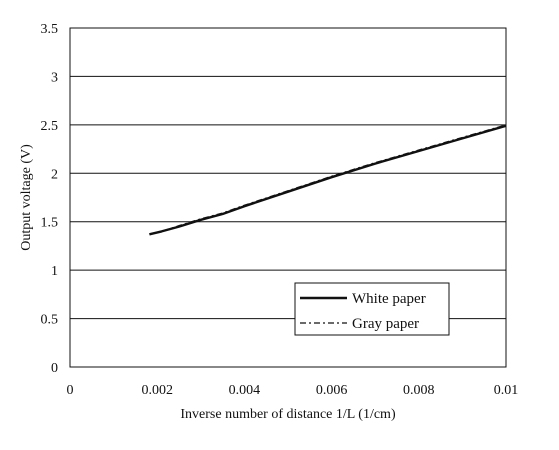 This screenshot has height=450, width=559. Describe the element at coordinates (50, 126) in the screenshot. I see `y-tick-label: 2.5` at that location.